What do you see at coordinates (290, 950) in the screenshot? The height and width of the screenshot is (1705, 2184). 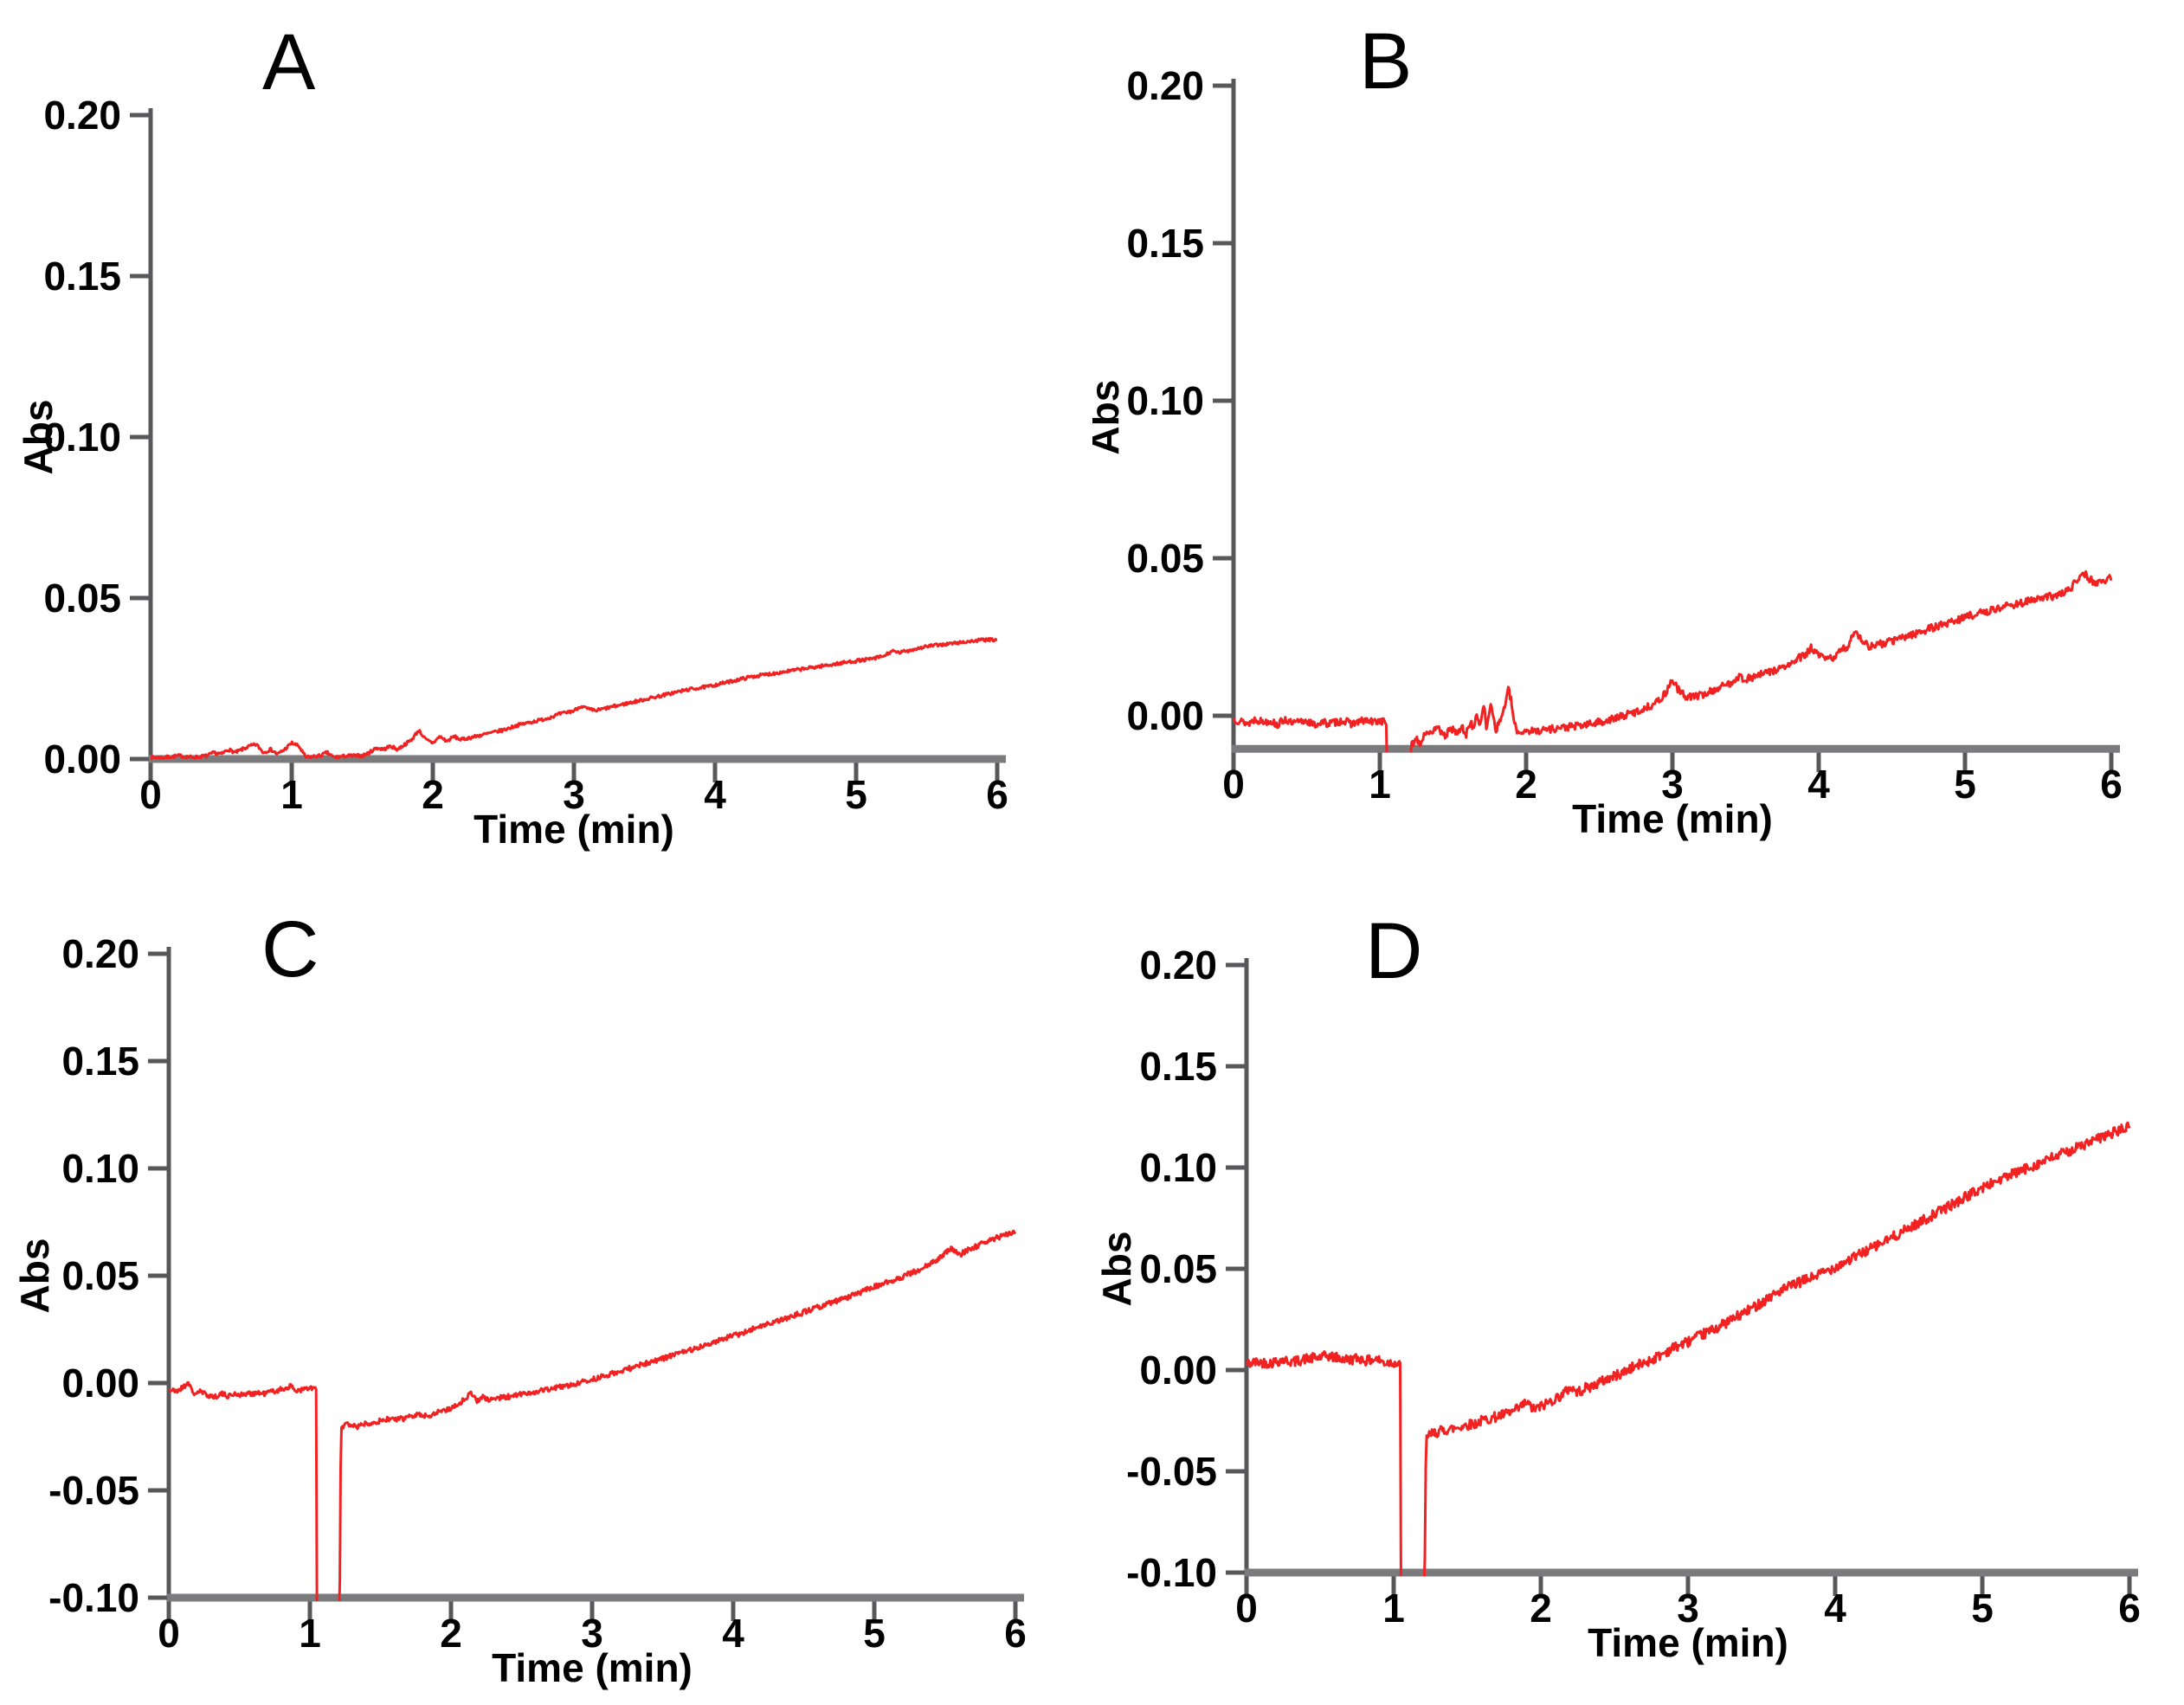 I see `panel-letter: C` at bounding box center [290, 950].